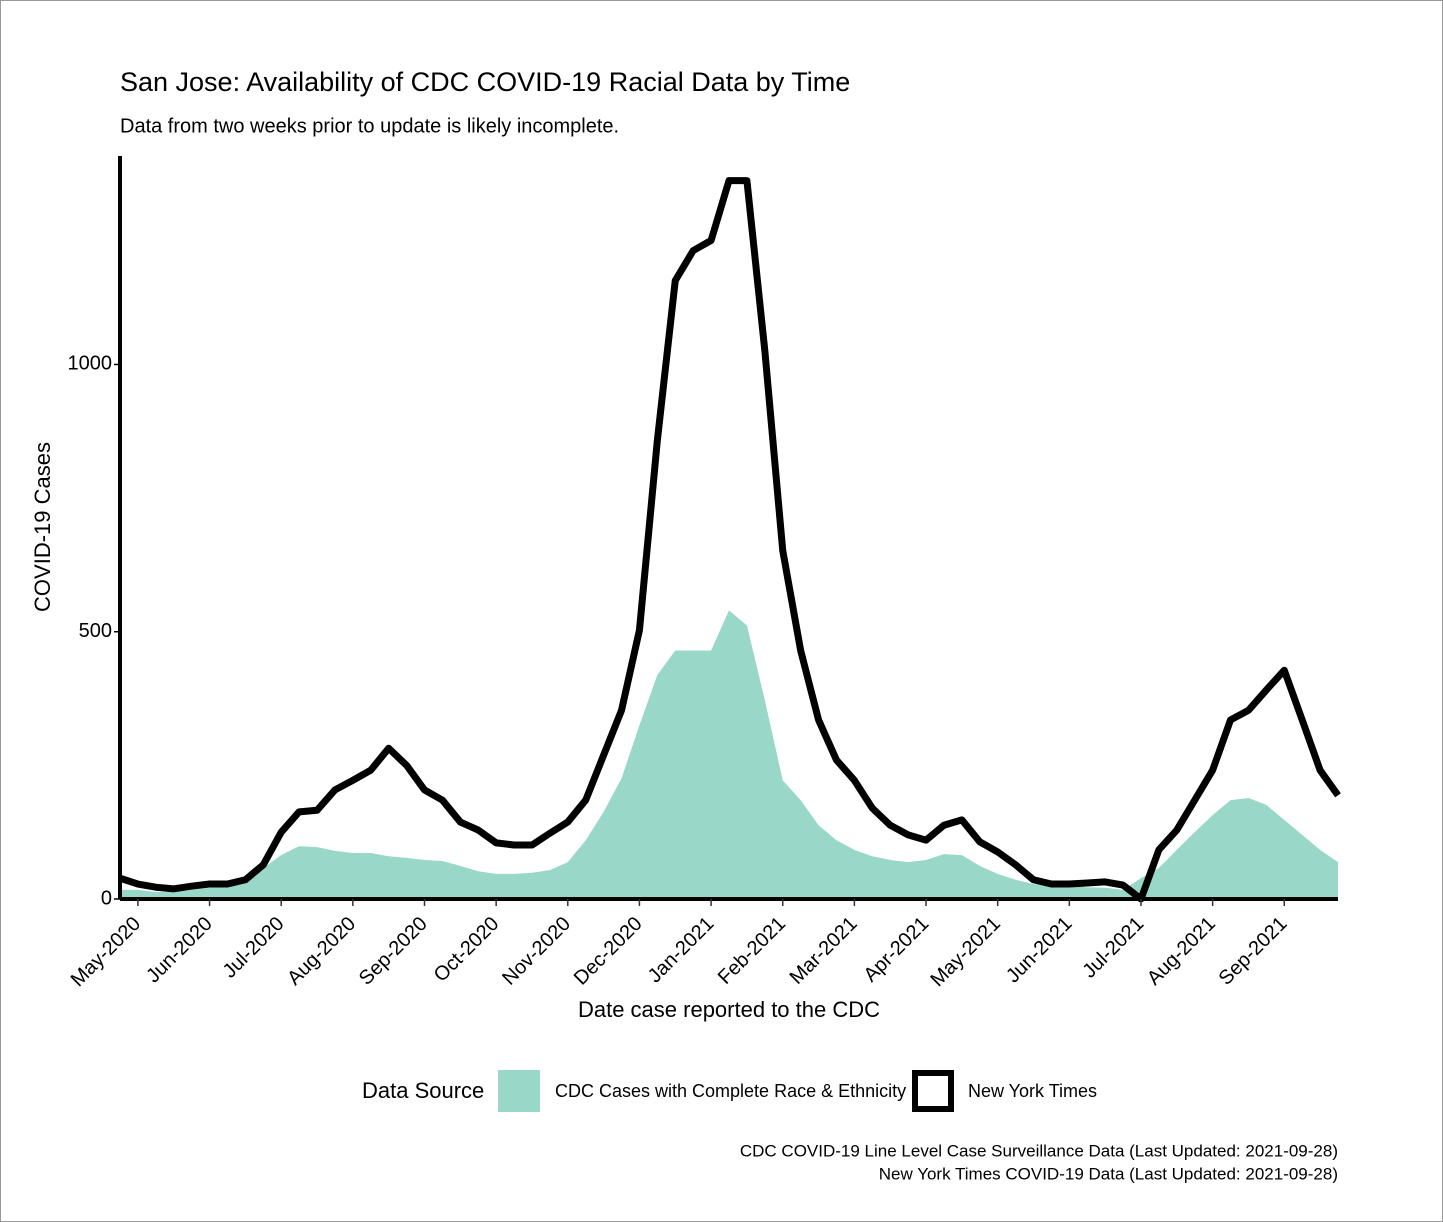 The width and height of the screenshot is (1443, 1222). What do you see at coordinates (95, 631) in the screenshot?
I see `y-tick-label: 500` at bounding box center [95, 631].